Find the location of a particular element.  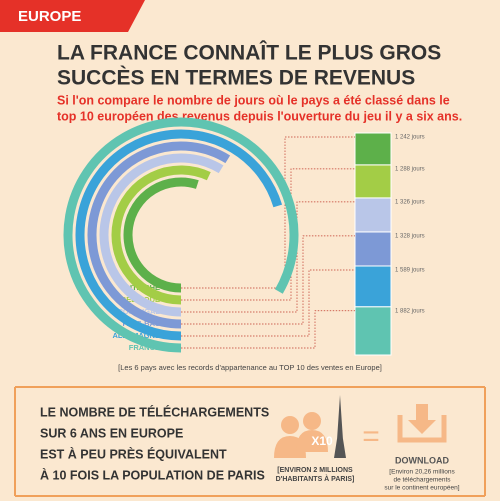

tag-bg is located at coordinates (72, 16).